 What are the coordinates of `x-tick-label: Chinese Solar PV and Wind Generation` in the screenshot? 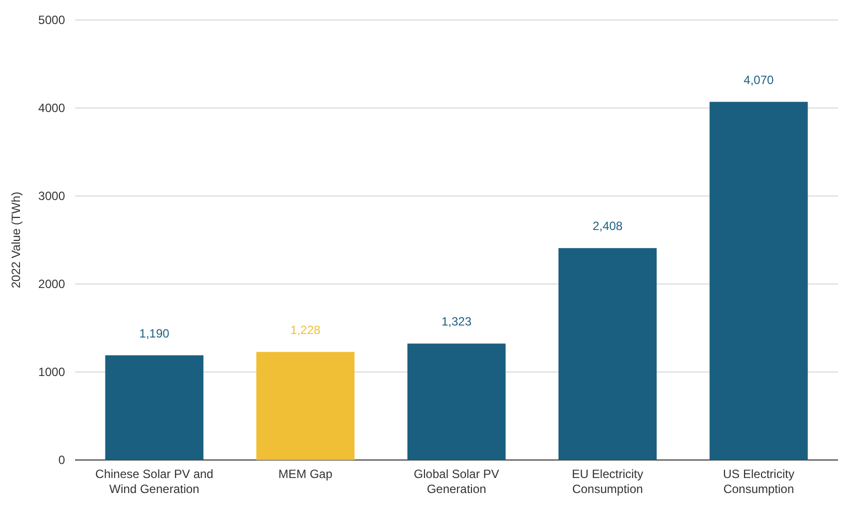 It's located at (154, 481).